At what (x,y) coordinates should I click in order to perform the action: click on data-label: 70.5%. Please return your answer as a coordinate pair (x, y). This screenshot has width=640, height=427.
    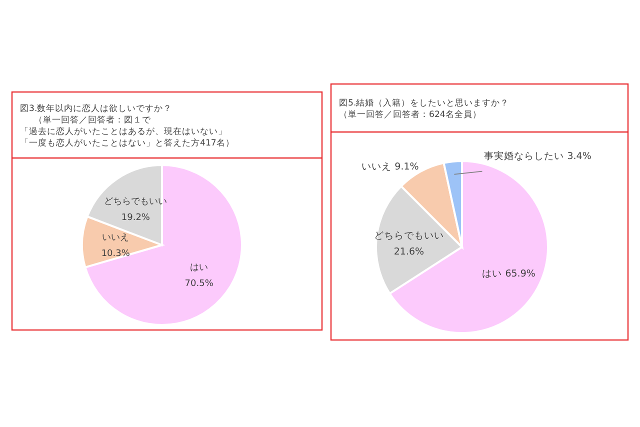
    Looking at the image, I should click on (199, 283).